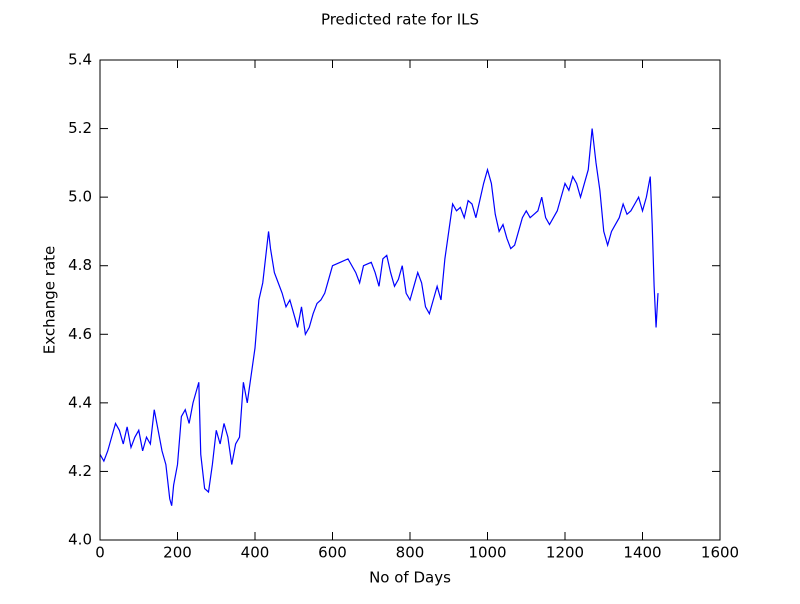  What do you see at coordinates (80, 265) in the screenshot?
I see `y-tick-label: 4.8` at bounding box center [80, 265].